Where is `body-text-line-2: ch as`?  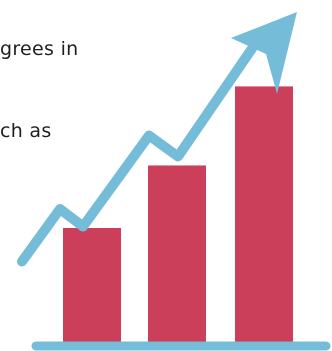 body-text-line-2: ch as is located at coordinates (26, 131).